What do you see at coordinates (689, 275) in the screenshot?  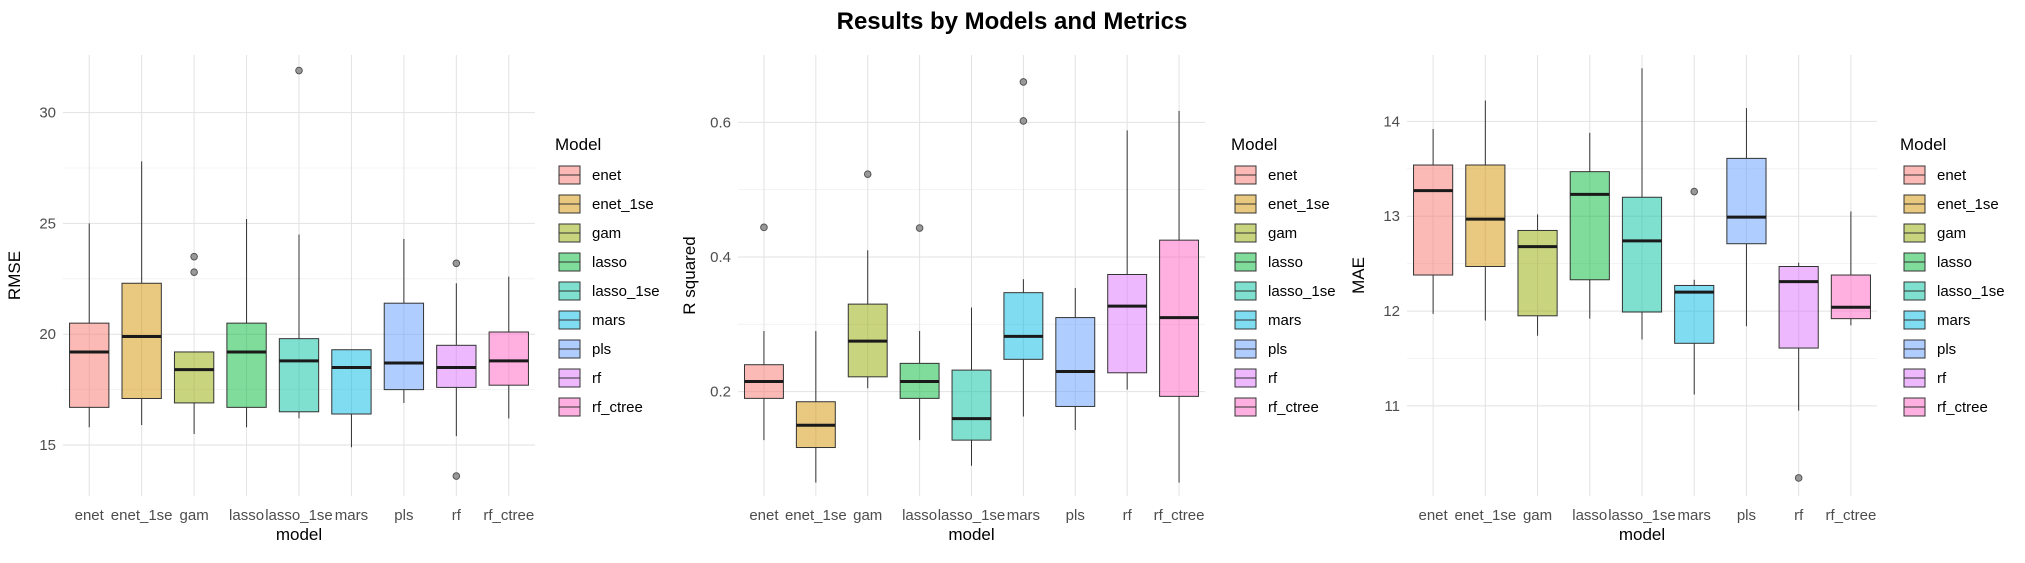 I see `y-axis-title: R squared` at bounding box center [689, 275].